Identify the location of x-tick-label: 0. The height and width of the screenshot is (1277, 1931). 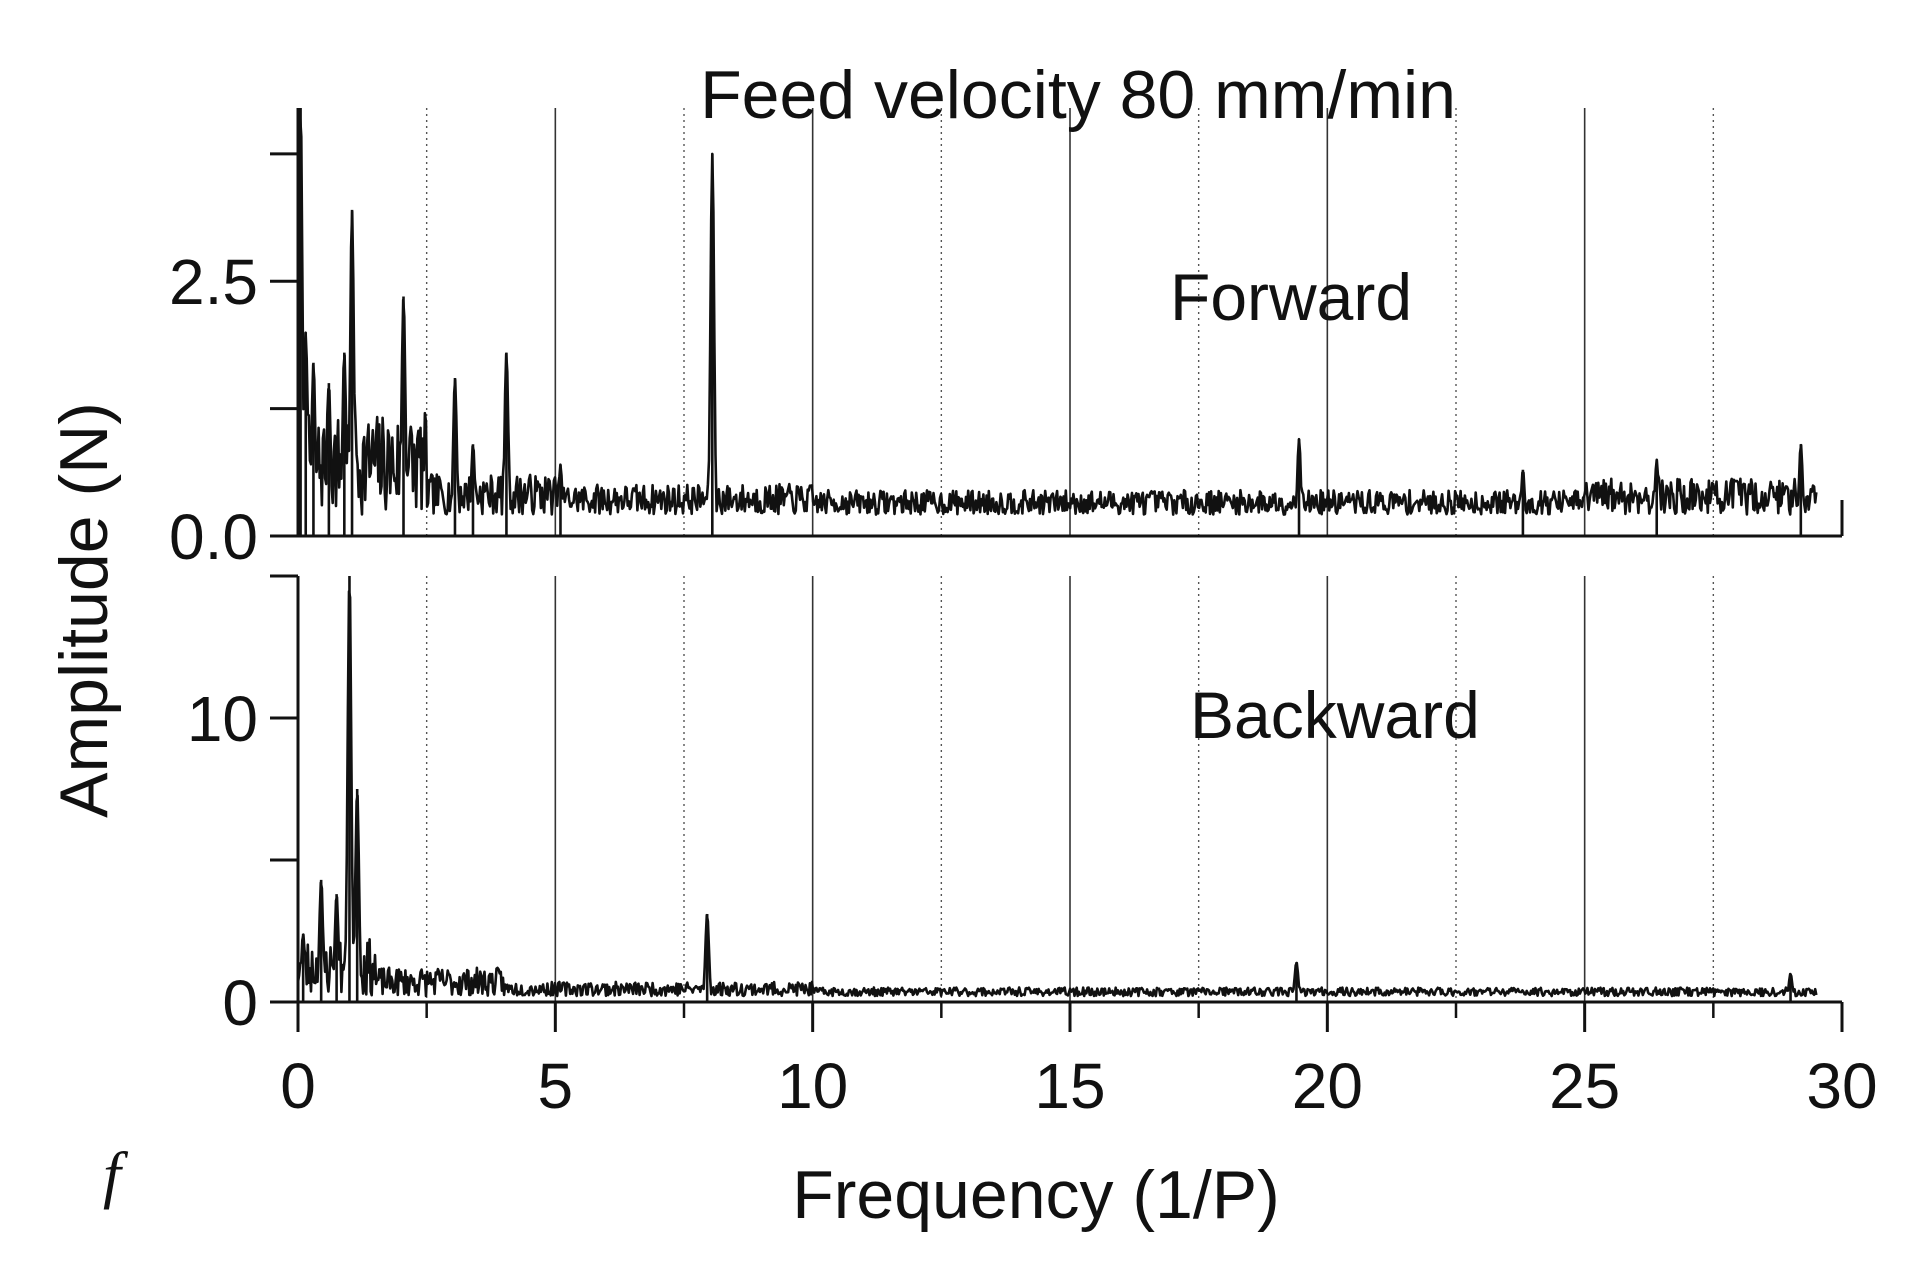
(298, 1086).